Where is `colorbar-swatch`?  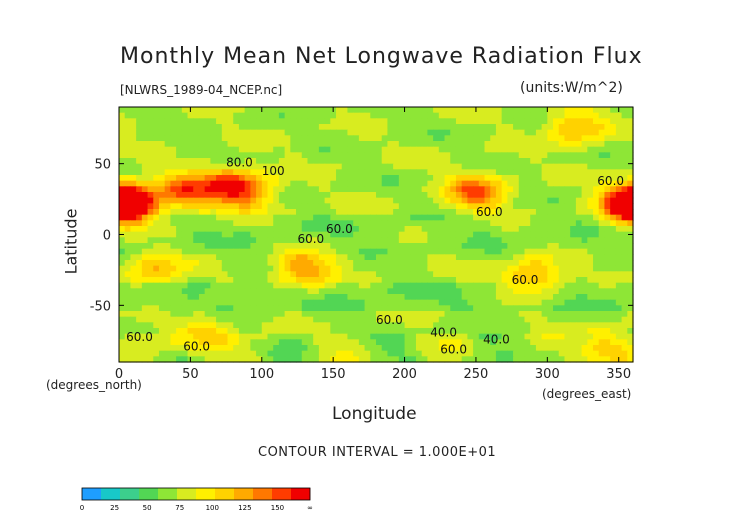
colorbar-swatch is located at coordinates (301, 494).